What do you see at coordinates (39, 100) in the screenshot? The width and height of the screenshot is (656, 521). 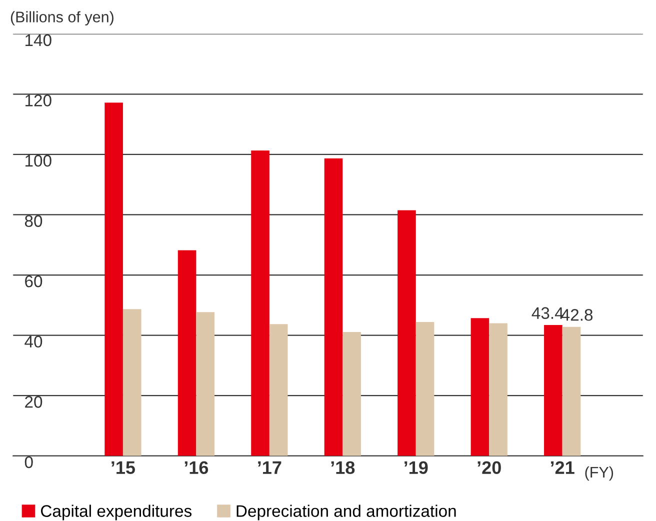 I see `y-tick-label: 120` at bounding box center [39, 100].